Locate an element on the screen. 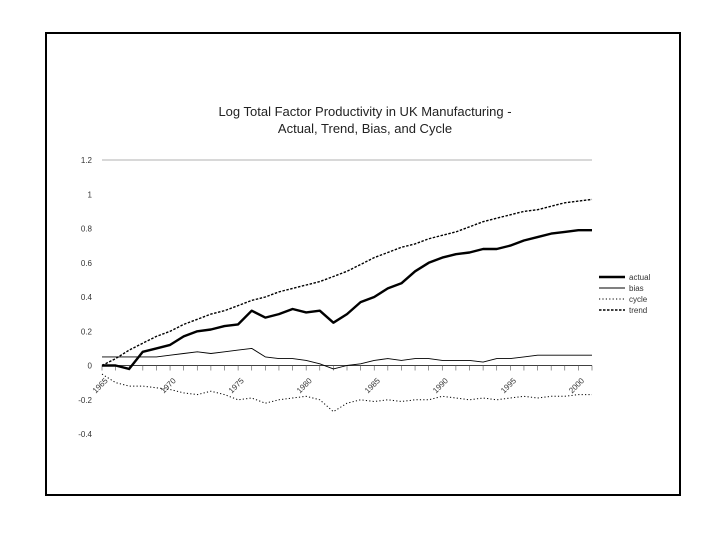 The image size is (720, 540). x-tick-label: 2000 is located at coordinates (576, 385).